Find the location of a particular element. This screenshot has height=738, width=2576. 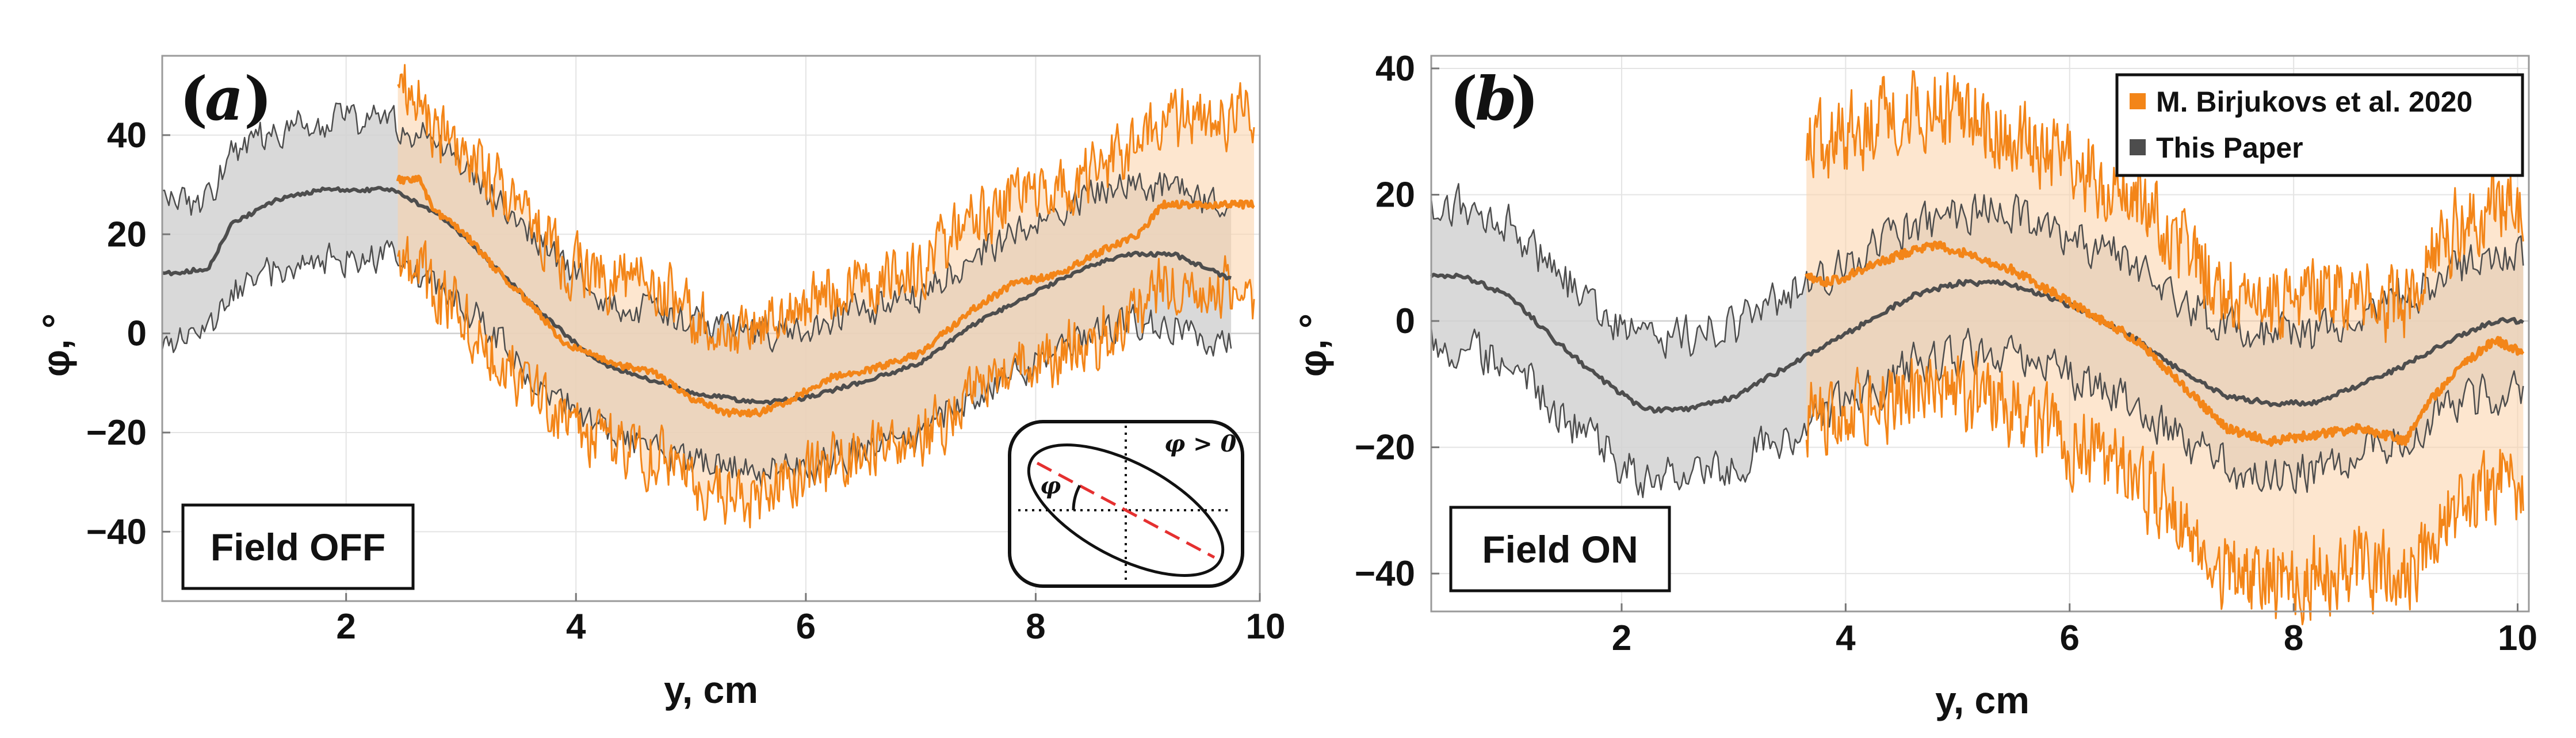

legend-label-this-paper: This Paper is located at coordinates (2229, 148).